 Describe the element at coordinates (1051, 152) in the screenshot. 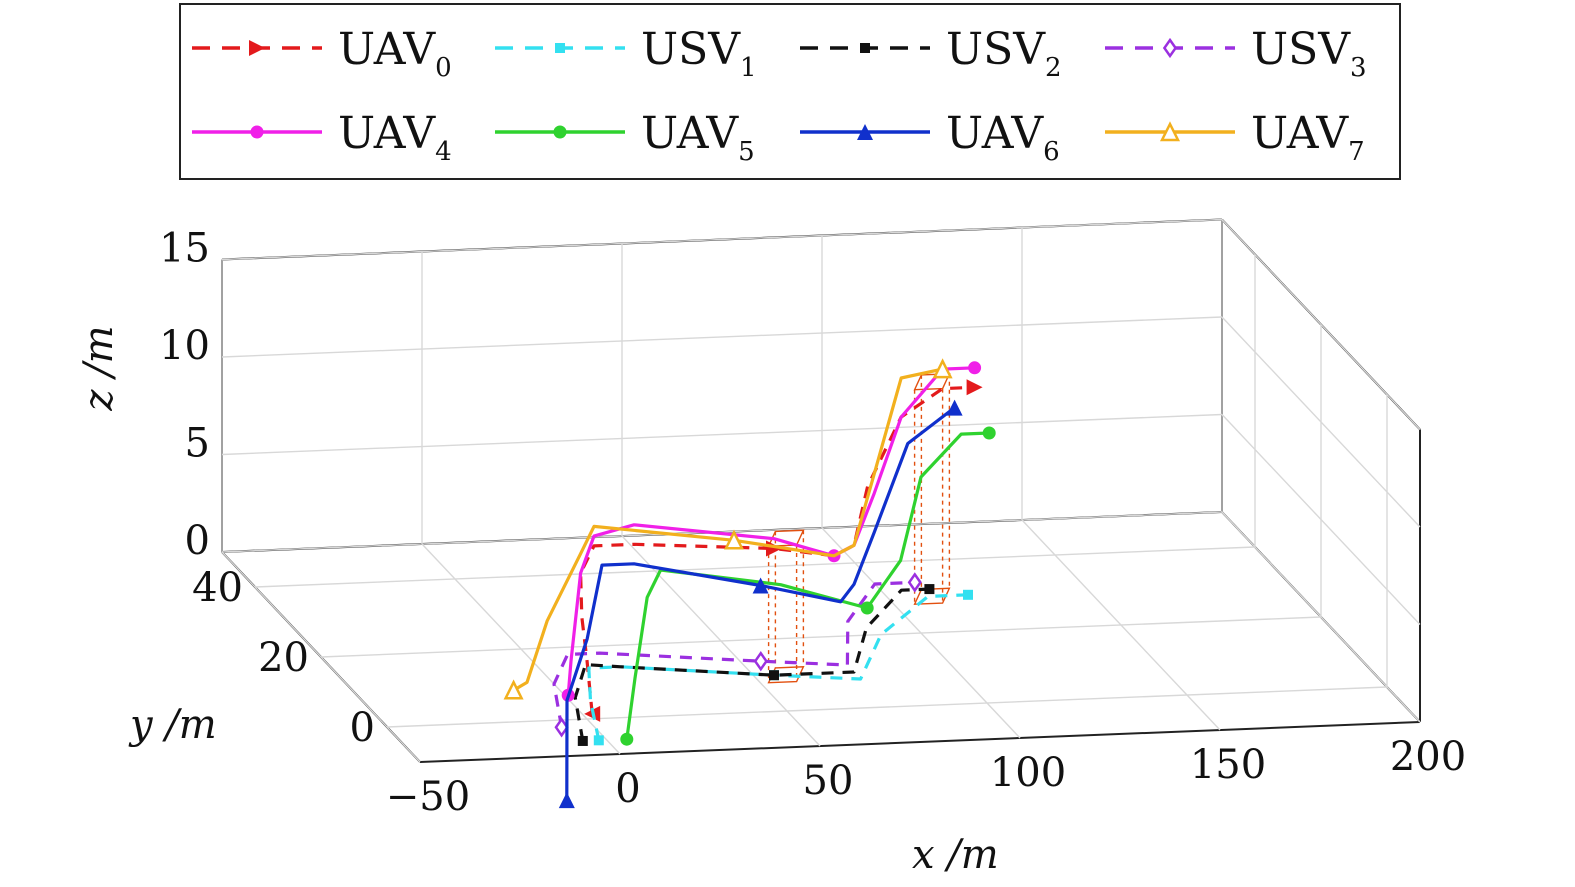

I see `legend-label-sub: 6` at that location.